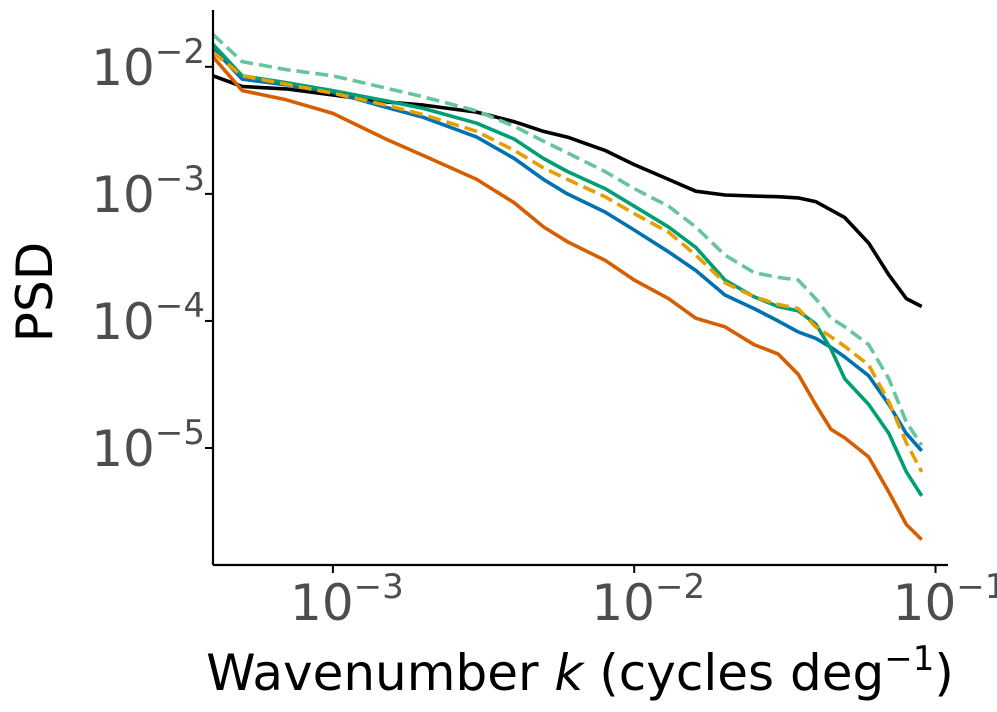  What do you see at coordinates (909, 659) in the screenshot?
I see `x-axis-title-unit-exponent: −1` at bounding box center [909, 659].